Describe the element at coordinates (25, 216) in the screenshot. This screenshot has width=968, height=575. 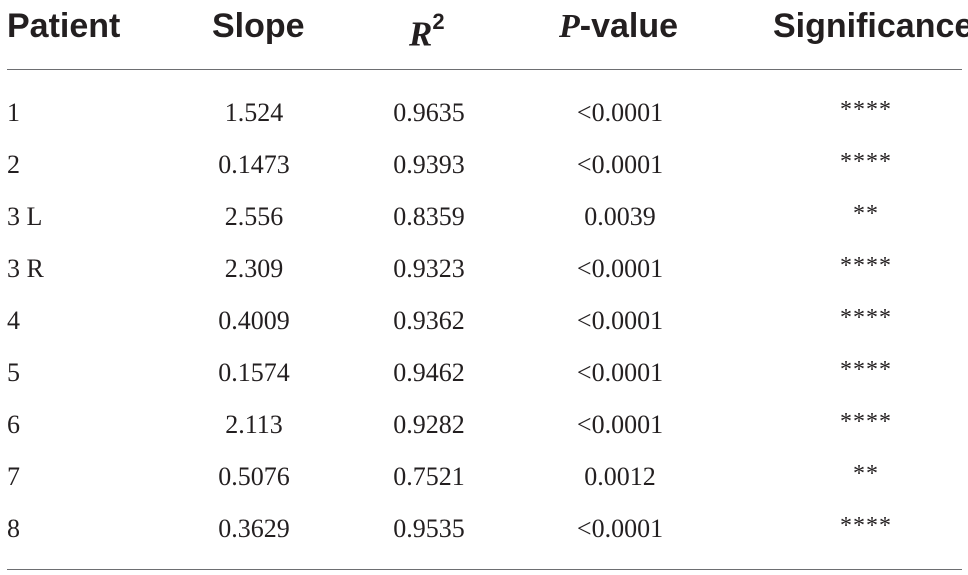
I see `cell-patient: 3 L` at that location.